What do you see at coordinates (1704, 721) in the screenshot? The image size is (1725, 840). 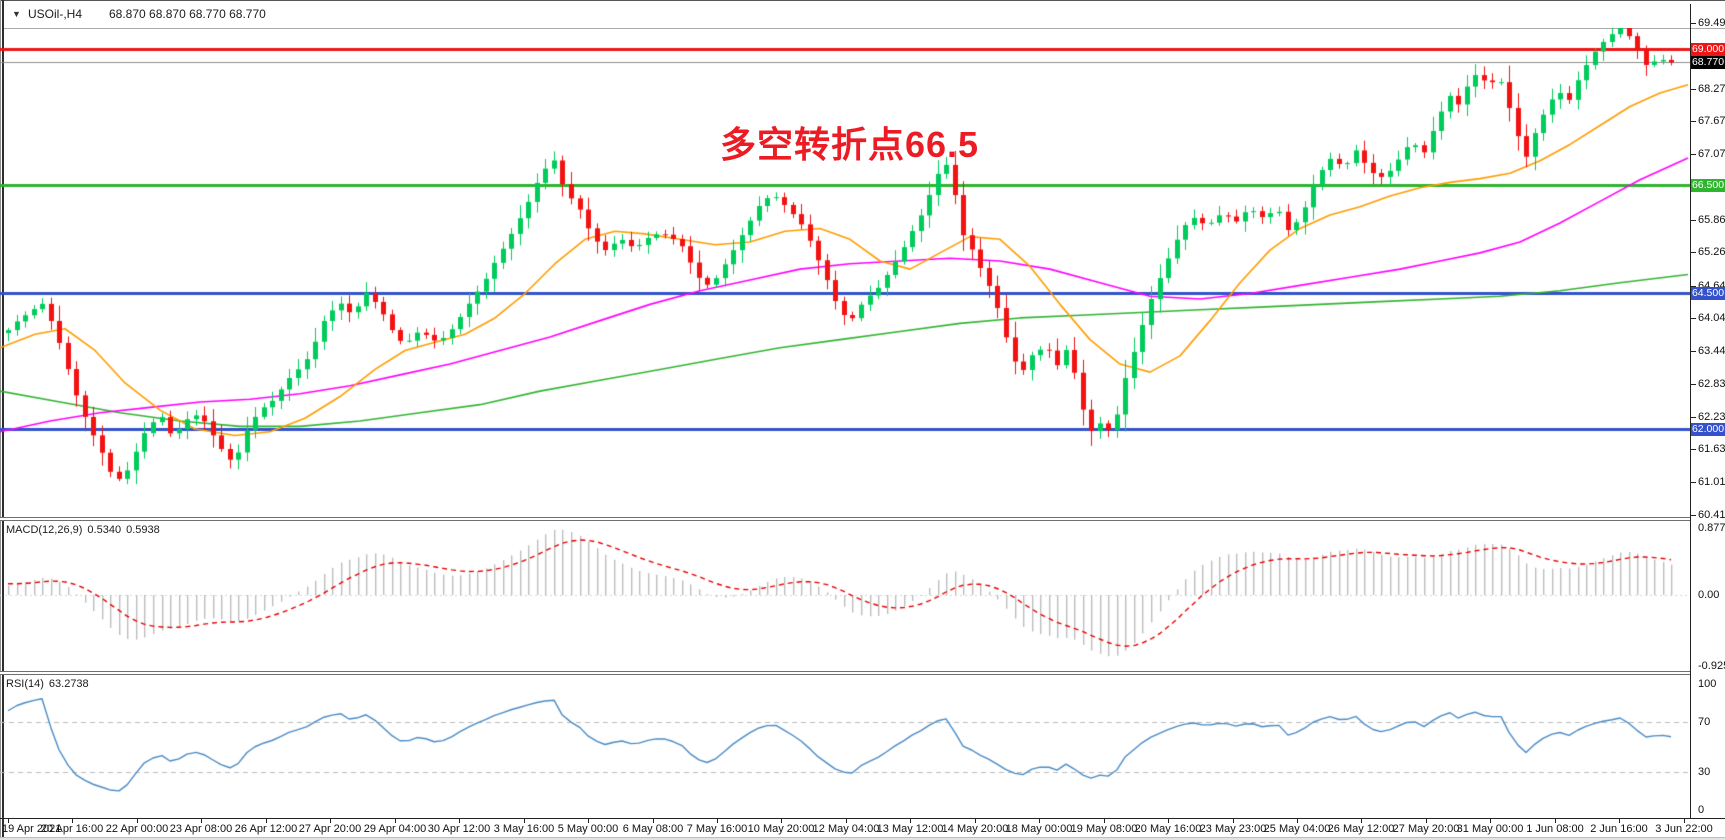 I see `rsi-axis-label: 70` at bounding box center [1704, 721].